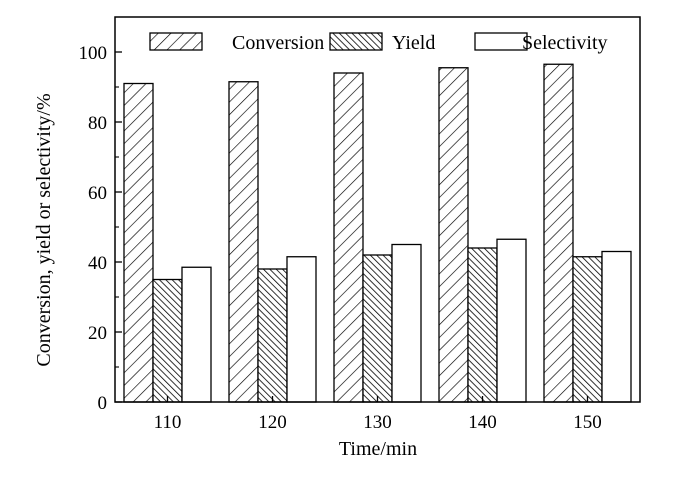  What do you see at coordinates (97, 193) in the screenshot?
I see `y-tick-label-60: 60` at bounding box center [97, 193].